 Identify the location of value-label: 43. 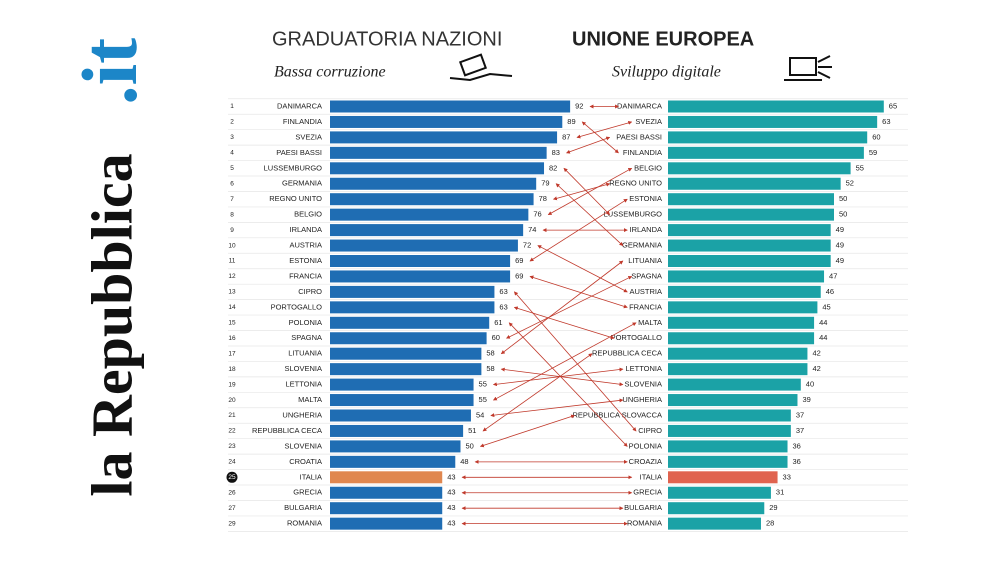
(451, 507).